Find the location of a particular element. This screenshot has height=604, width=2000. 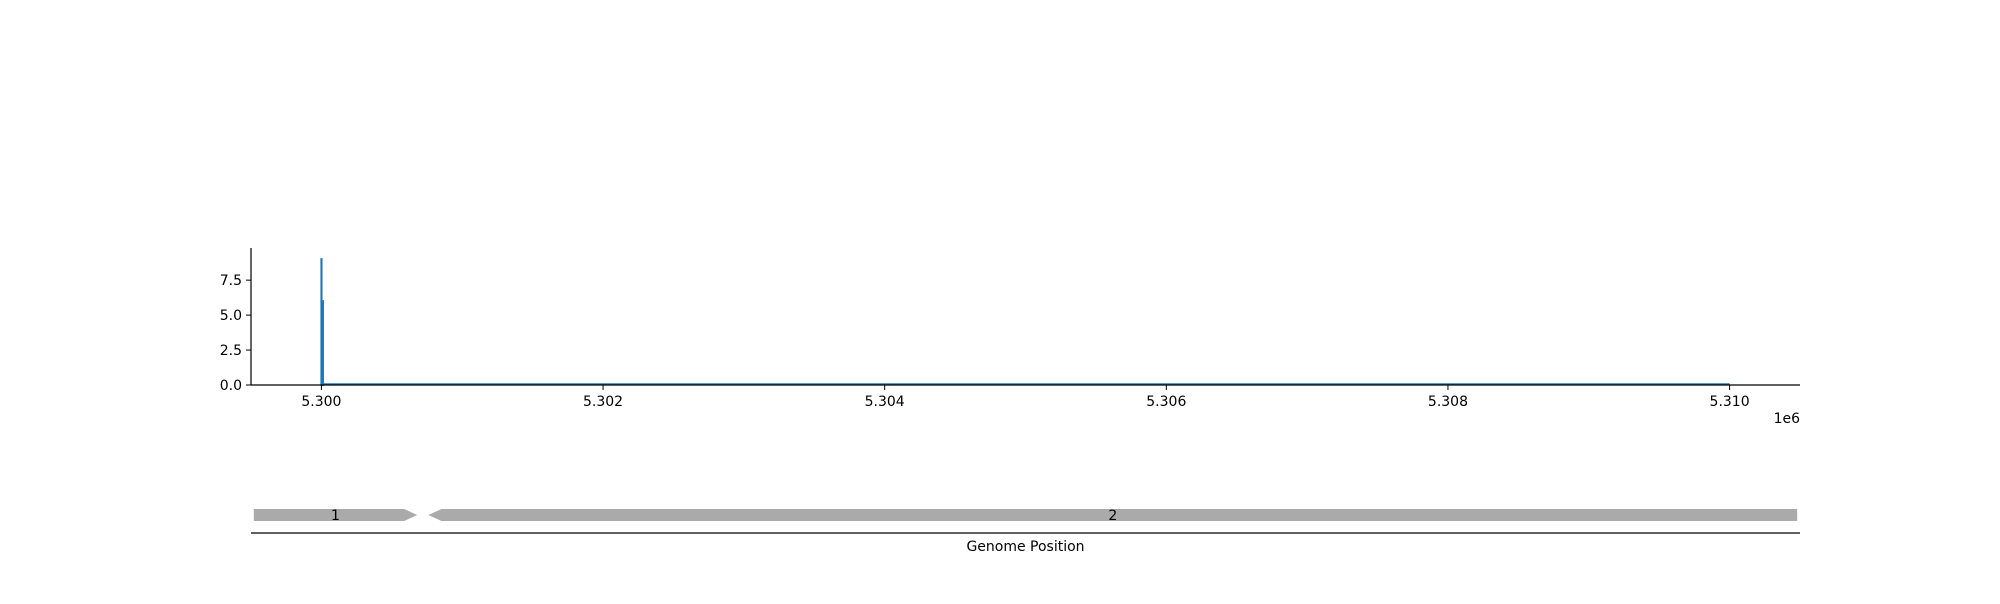

gene-feature-label: 1 is located at coordinates (335, 516).